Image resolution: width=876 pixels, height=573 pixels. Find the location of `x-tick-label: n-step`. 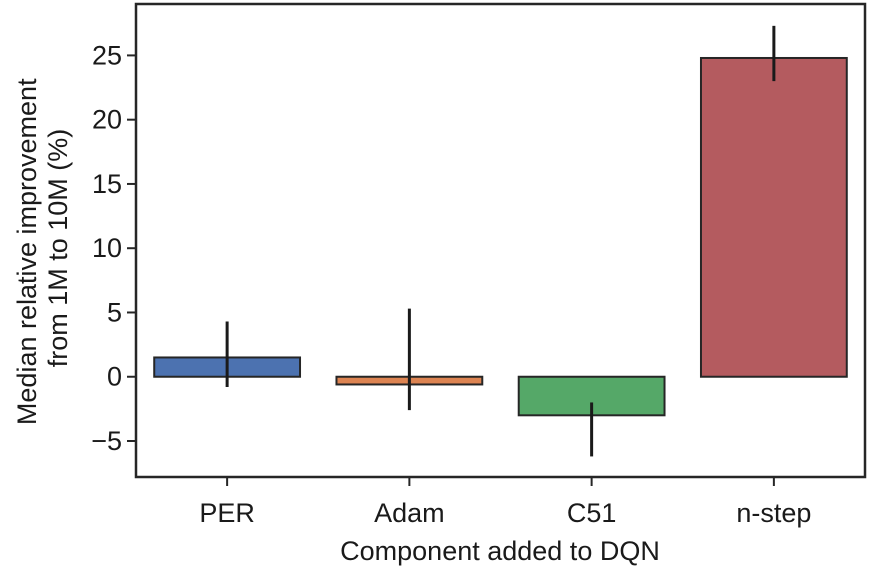

x-tick-label: n-step is located at coordinates (773, 513).